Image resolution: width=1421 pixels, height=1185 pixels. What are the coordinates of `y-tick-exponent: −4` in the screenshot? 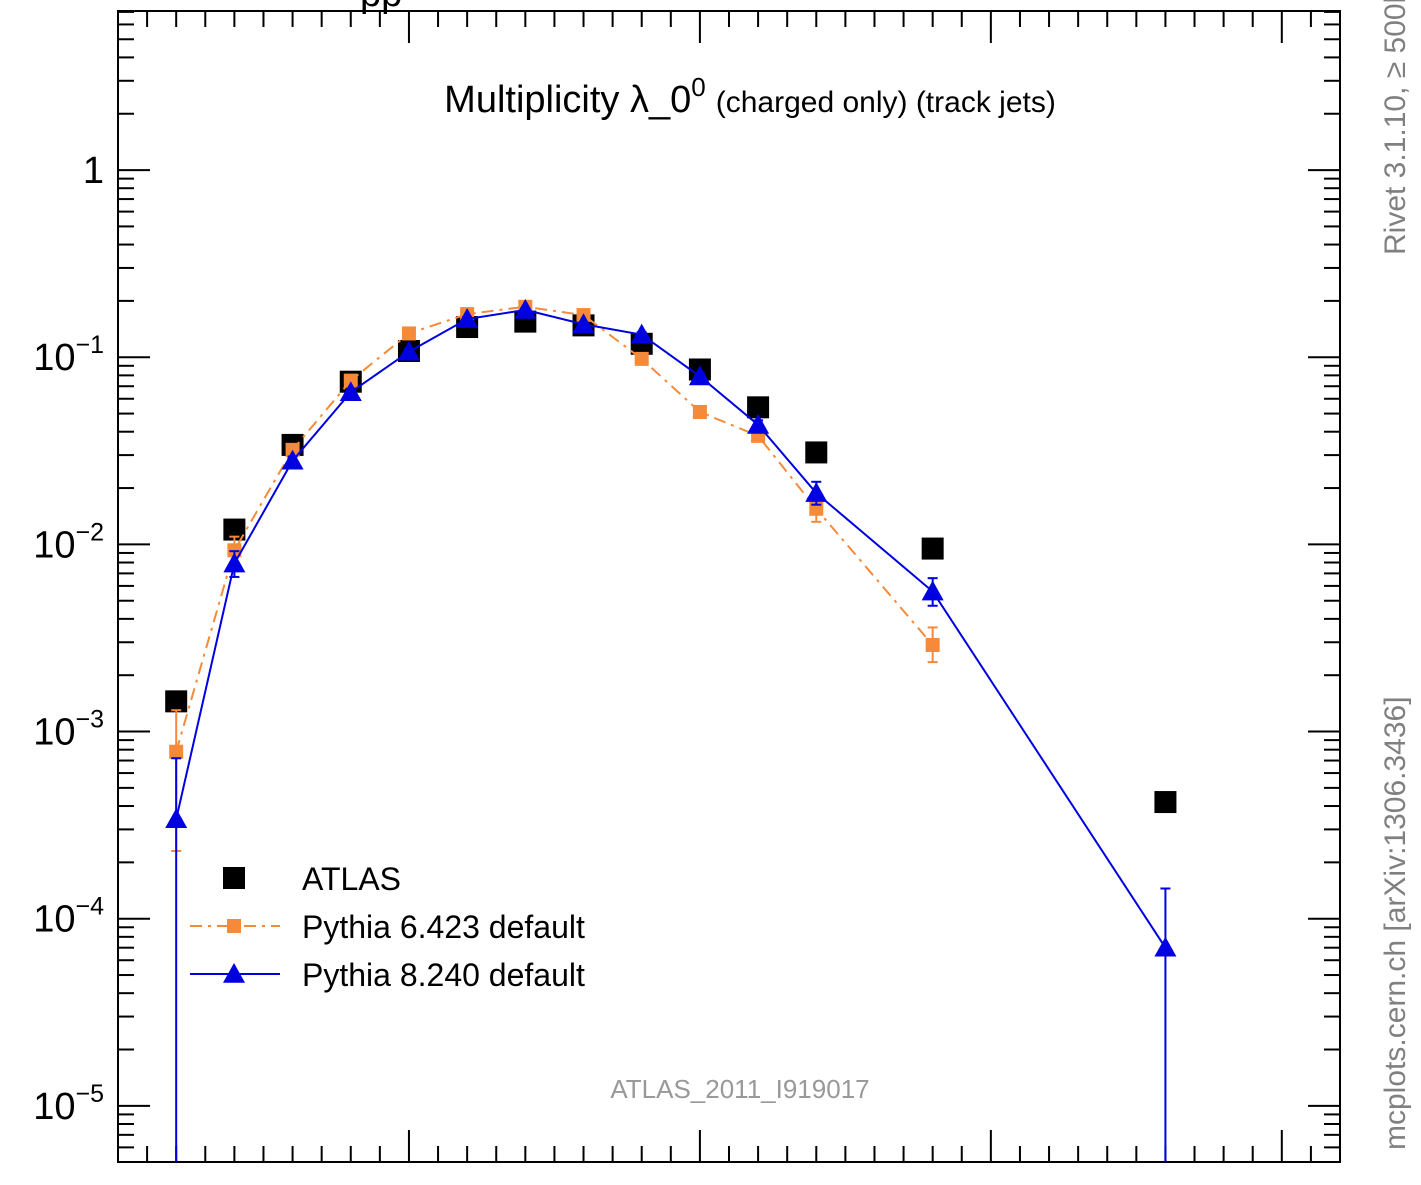 It's located at (89, 907).